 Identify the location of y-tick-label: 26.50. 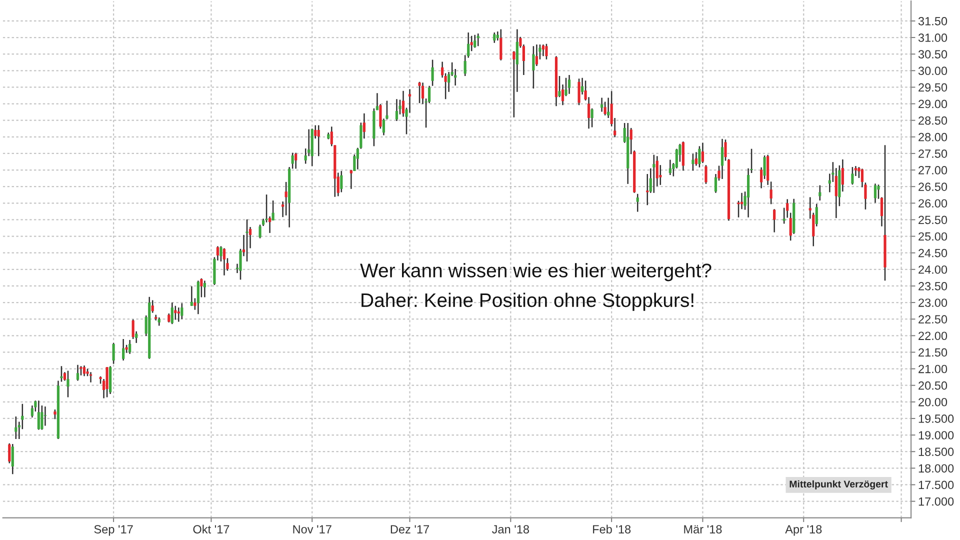
(933, 186).